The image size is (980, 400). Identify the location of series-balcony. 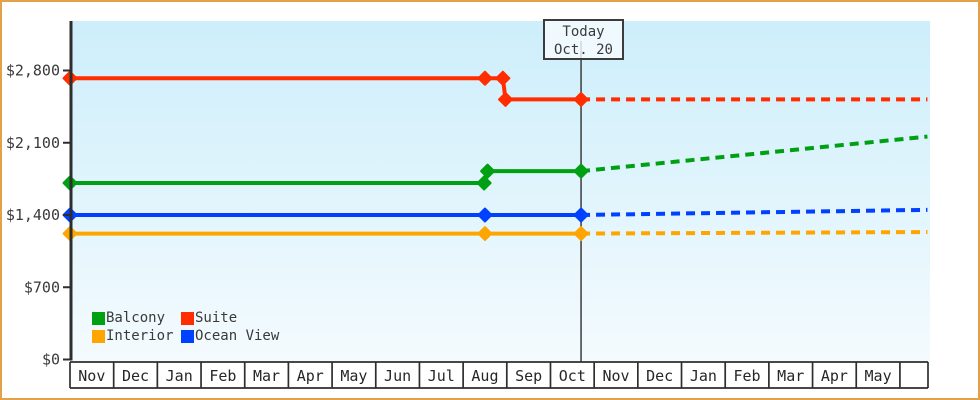
(495, 162).